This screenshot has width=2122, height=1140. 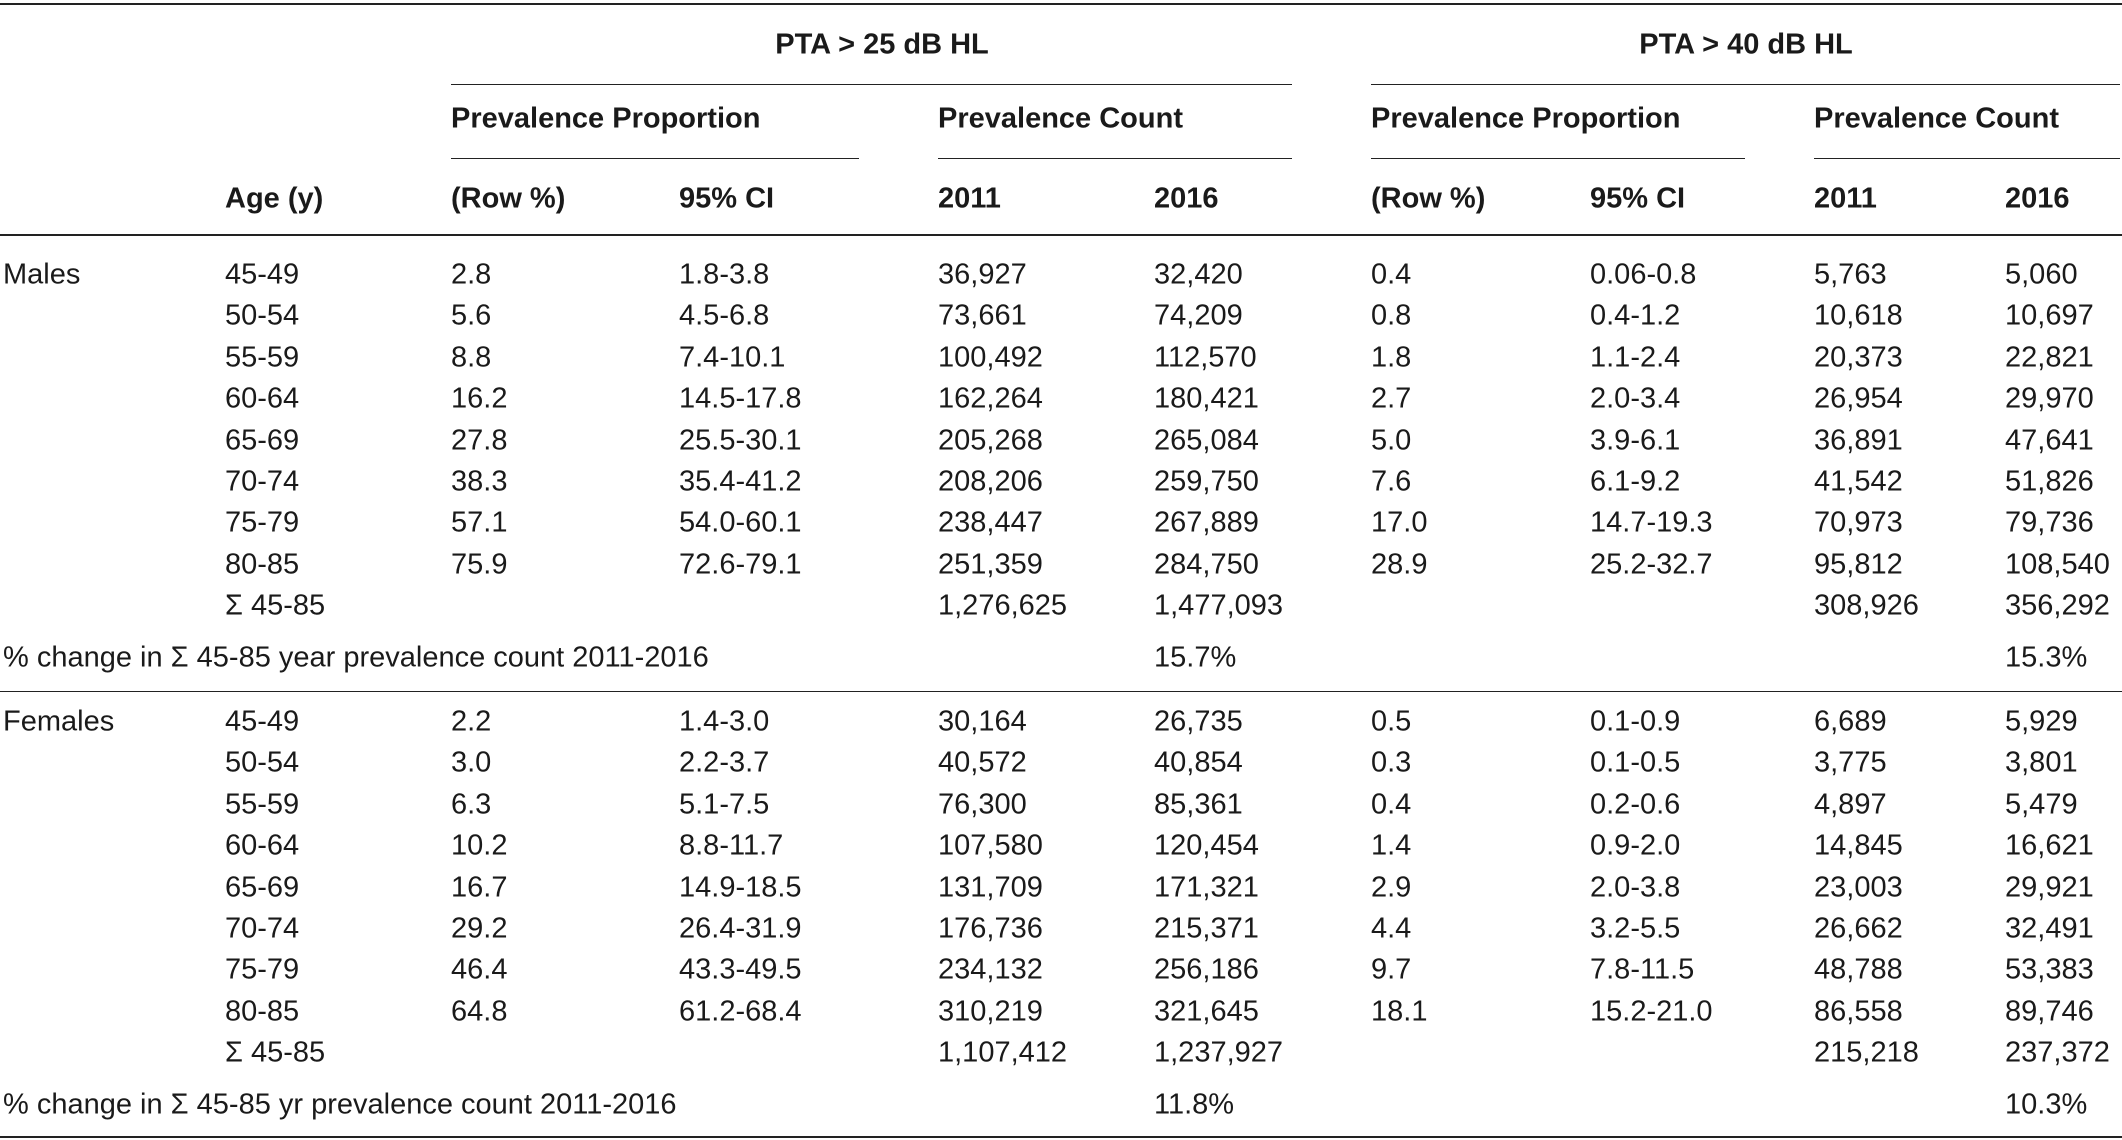 What do you see at coordinates (1391, 357) in the screenshot?
I see `cell: 1.8` at bounding box center [1391, 357].